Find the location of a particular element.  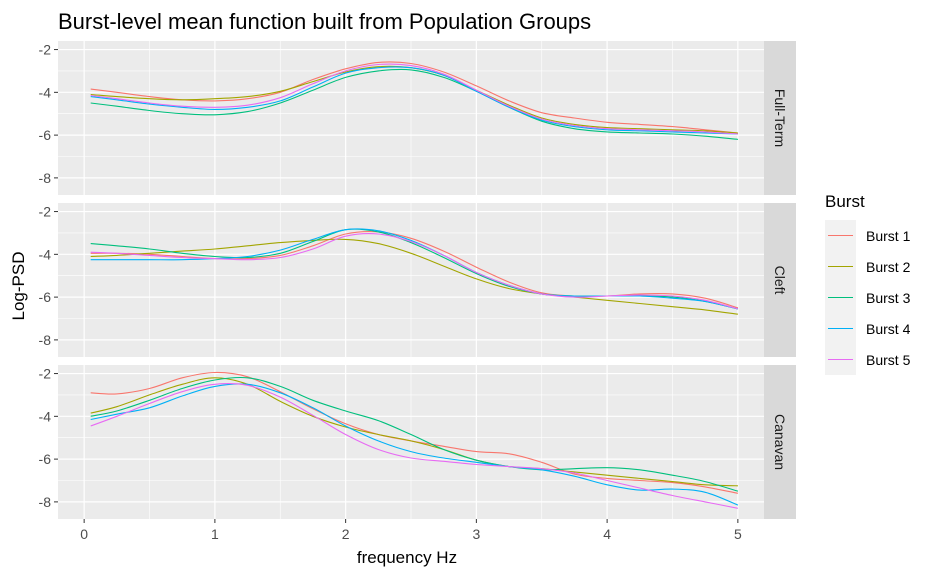

legend-title: Burst is located at coordinates (845, 201).